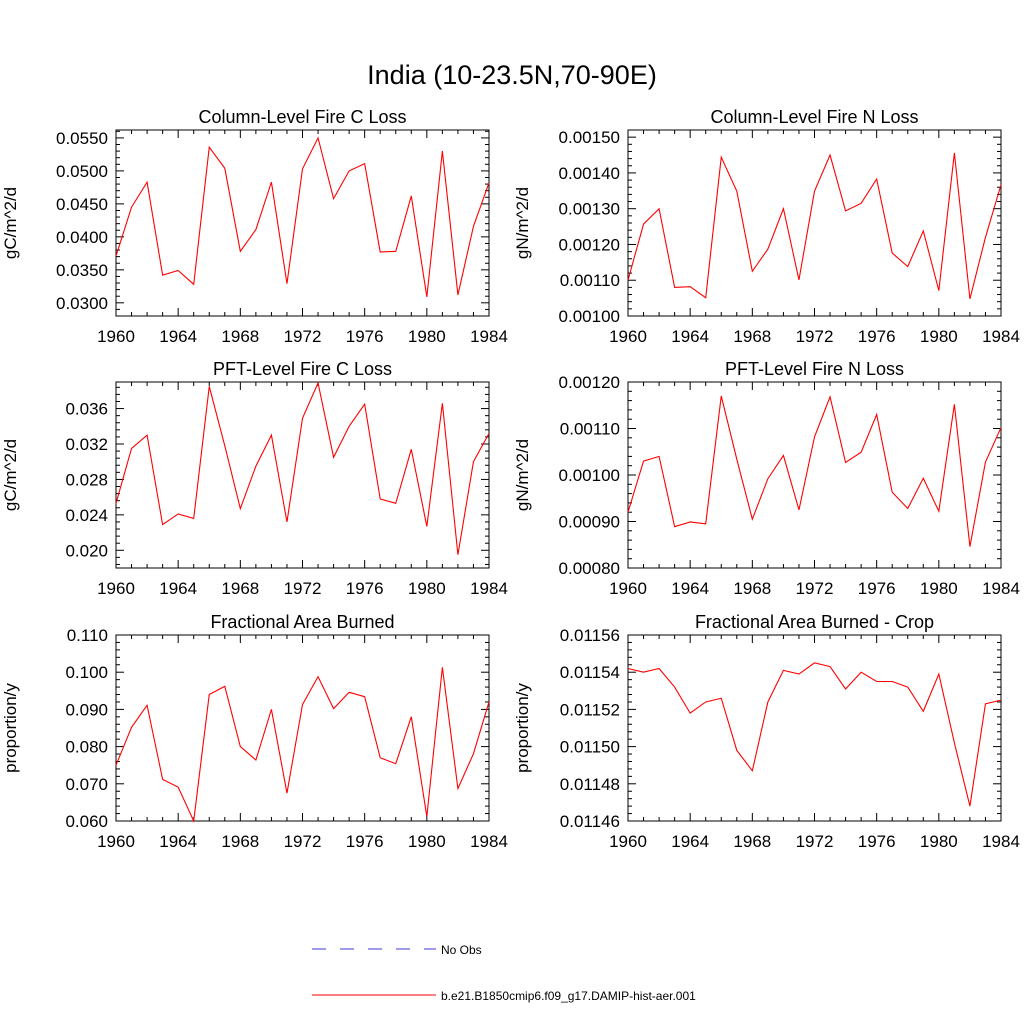  What do you see at coordinates (302, 117) in the screenshot?
I see `chart-title: Column-Level Fire C Loss` at bounding box center [302, 117].